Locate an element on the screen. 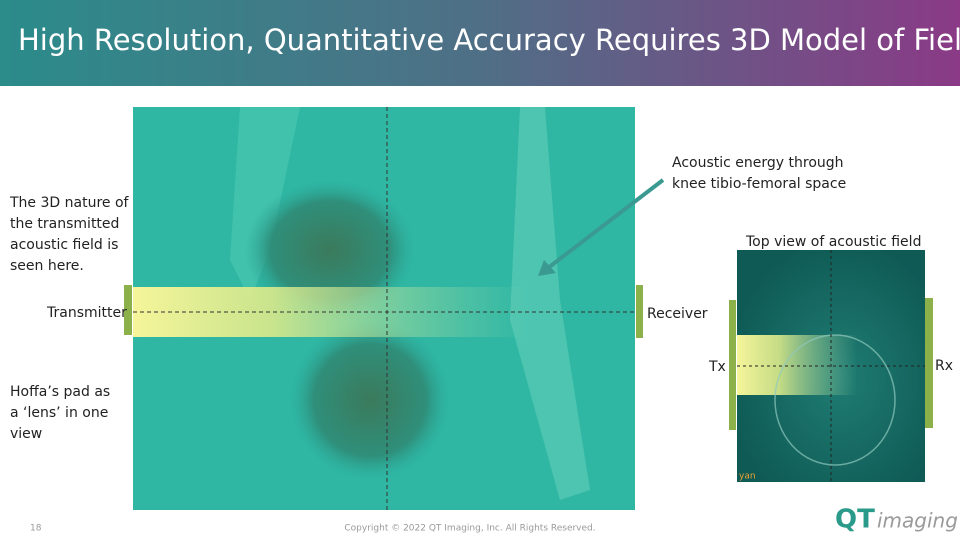 This screenshot has height=540, width=960. arrow-head is located at coordinates (547, 268).